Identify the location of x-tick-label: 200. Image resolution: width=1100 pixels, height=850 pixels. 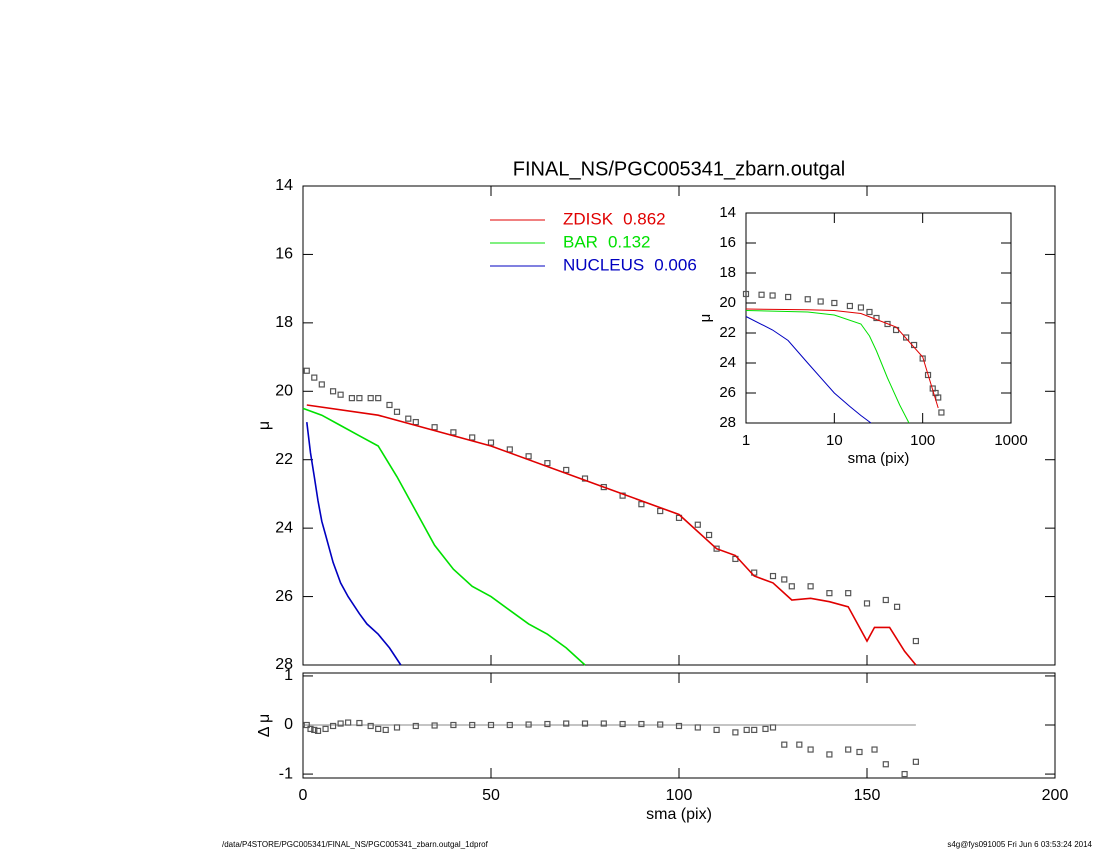
(1055, 795).